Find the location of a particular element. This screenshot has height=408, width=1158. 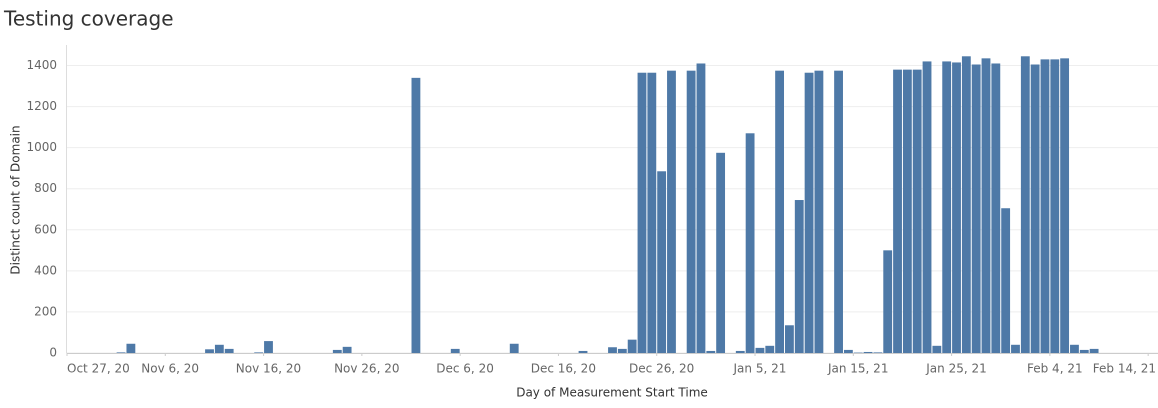

x-tick-label: Dec 6, 20 is located at coordinates (465, 369).